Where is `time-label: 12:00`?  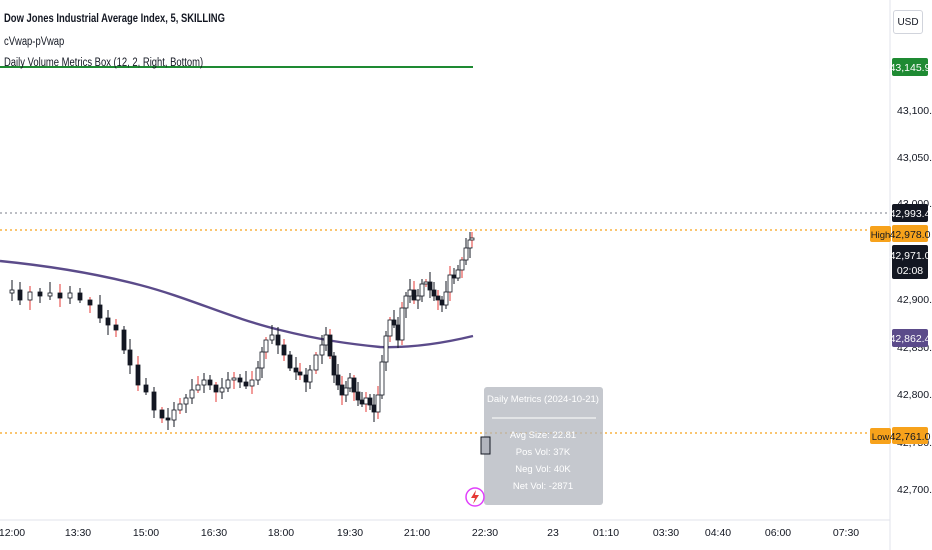
time-label: 12:00 is located at coordinates (12, 533).